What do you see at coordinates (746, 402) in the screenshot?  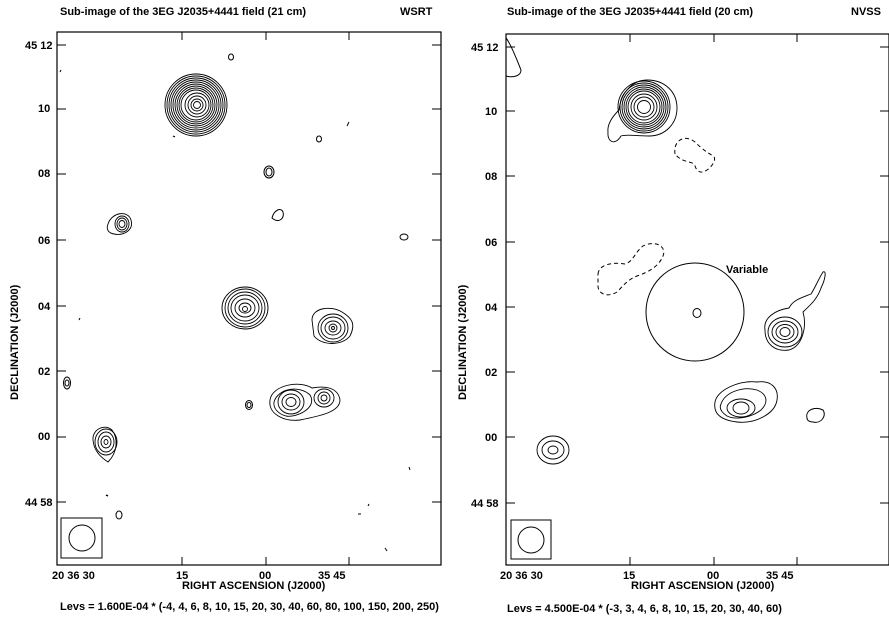 I see `nvss-source-southeast` at bounding box center [746, 402].